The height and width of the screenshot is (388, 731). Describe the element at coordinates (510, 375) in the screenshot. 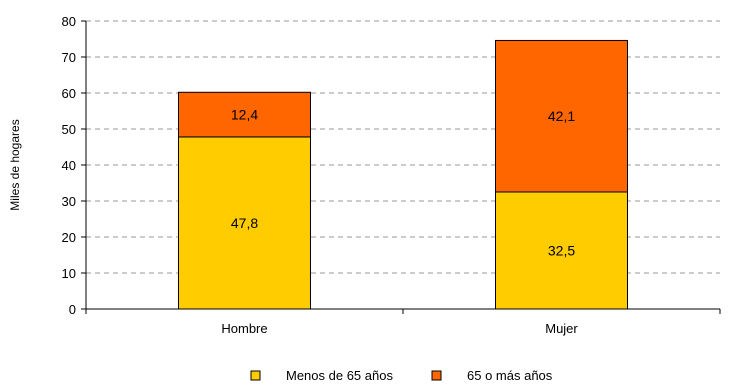

I see `legend-label: 65 o más años` at that location.